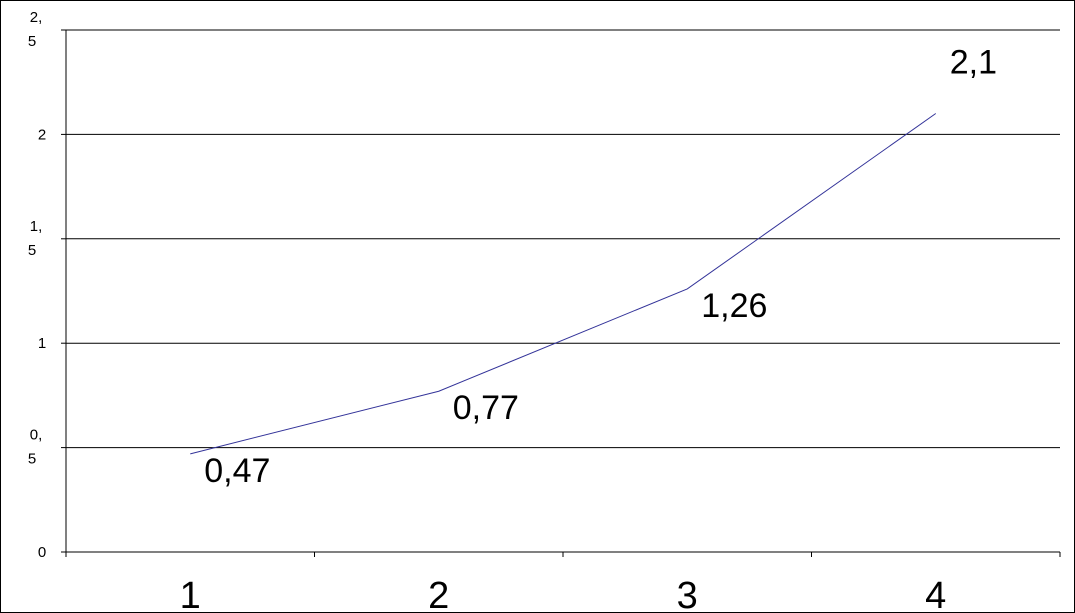  Describe the element at coordinates (687, 594) in the screenshot. I see `x-tick-label: 3` at that location.